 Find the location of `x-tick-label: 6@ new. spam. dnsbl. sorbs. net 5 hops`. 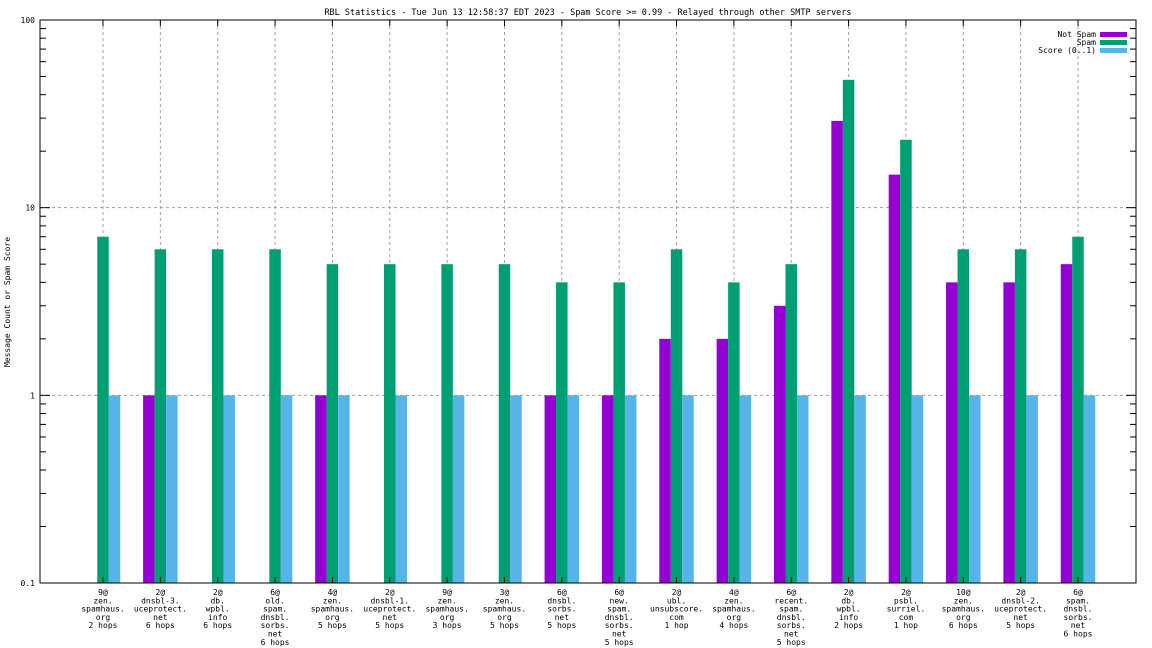

x-tick-label: 6@ new. spam. dnsbl. sorbs. net 5 hops is located at coordinates (619, 617).